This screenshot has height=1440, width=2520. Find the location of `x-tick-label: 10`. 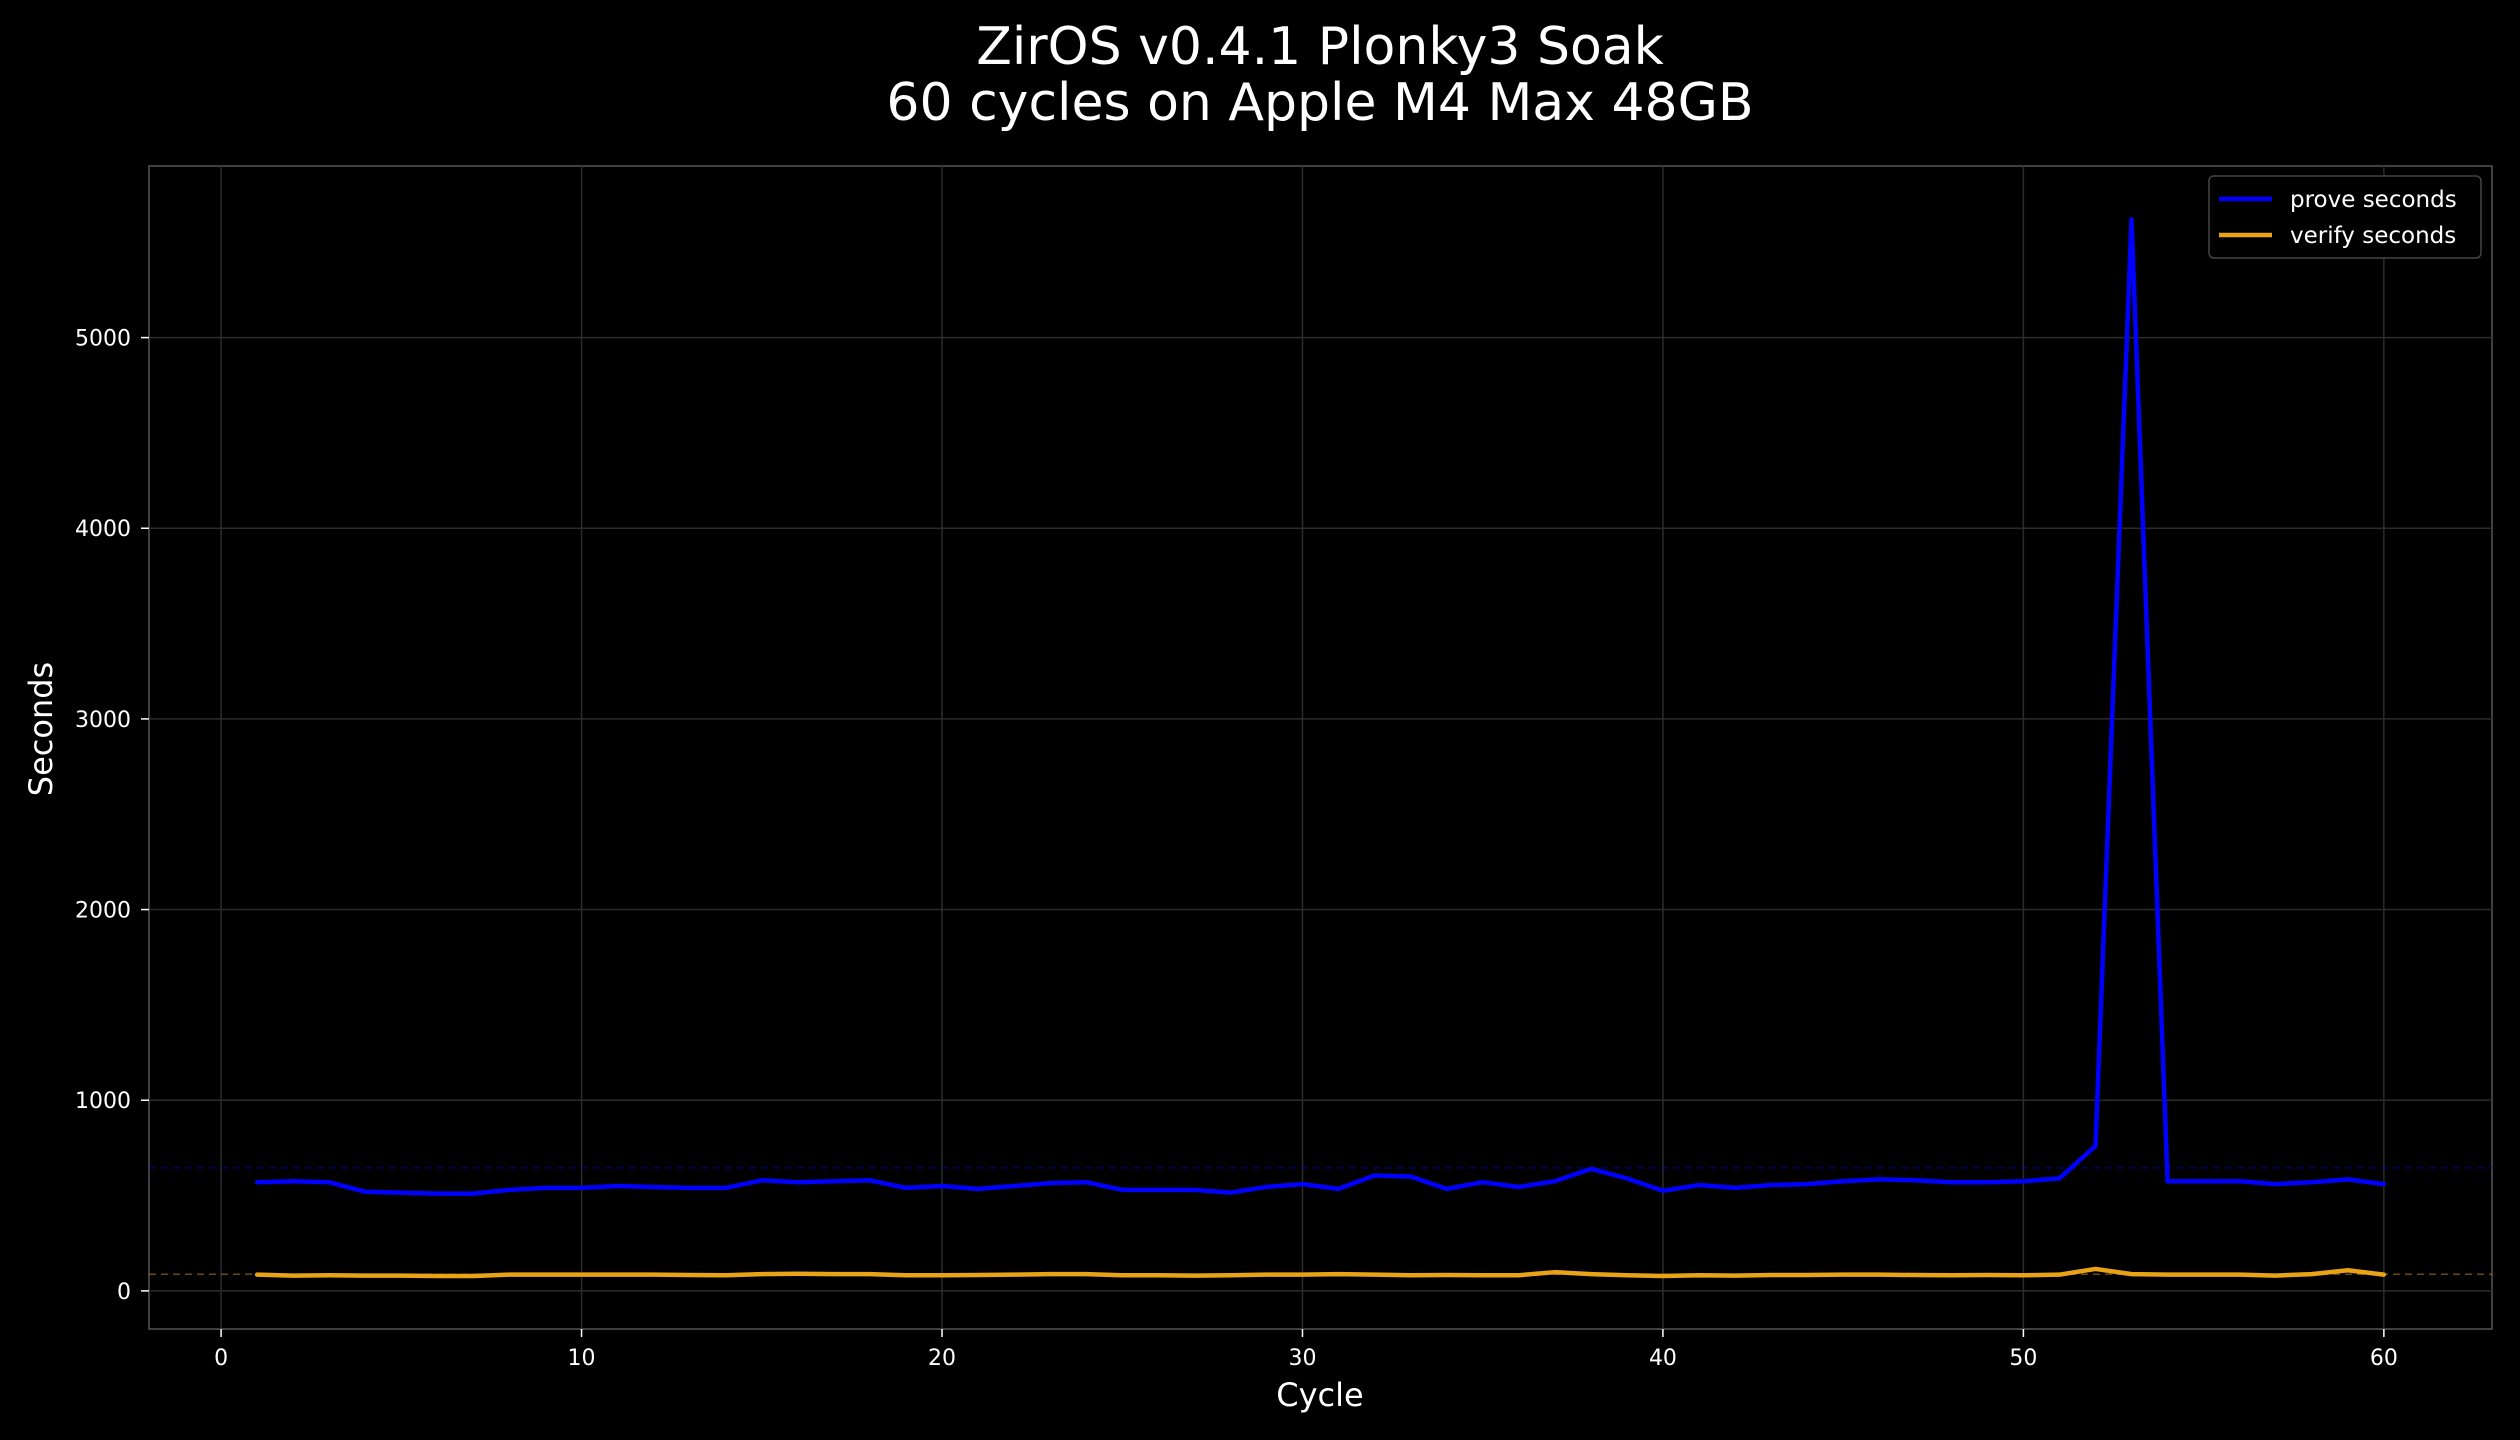

x-tick-label: 10 is located at coordinates (582, 1358).